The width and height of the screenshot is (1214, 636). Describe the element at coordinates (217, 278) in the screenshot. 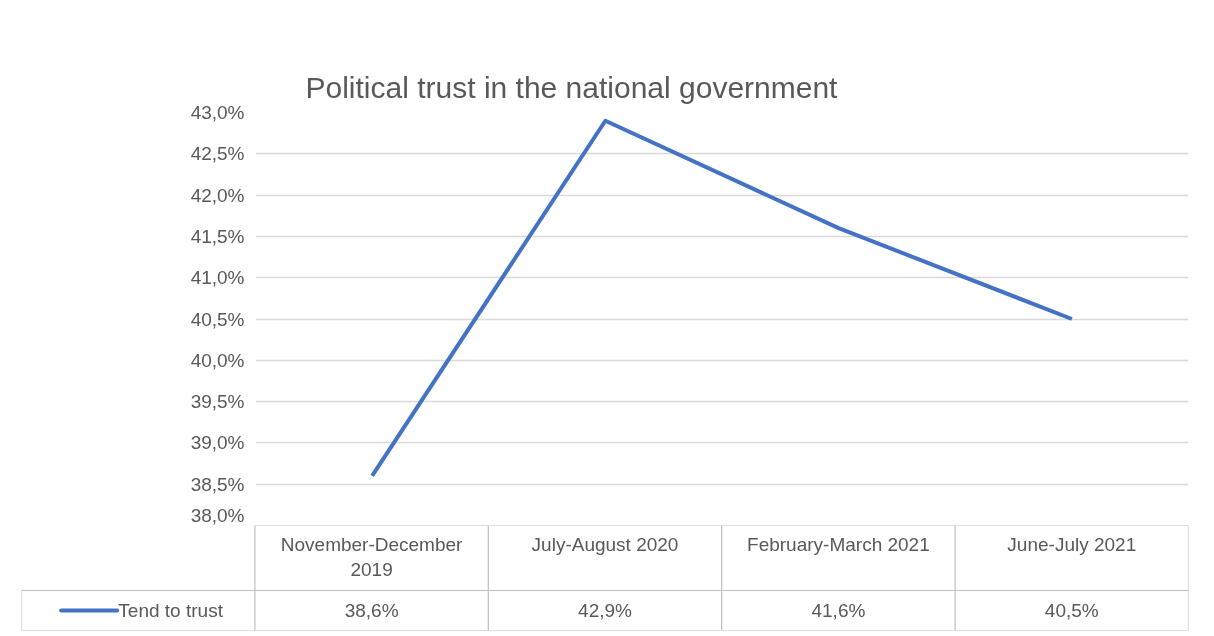

I see `y-tick-label: 41,0%` at that location.